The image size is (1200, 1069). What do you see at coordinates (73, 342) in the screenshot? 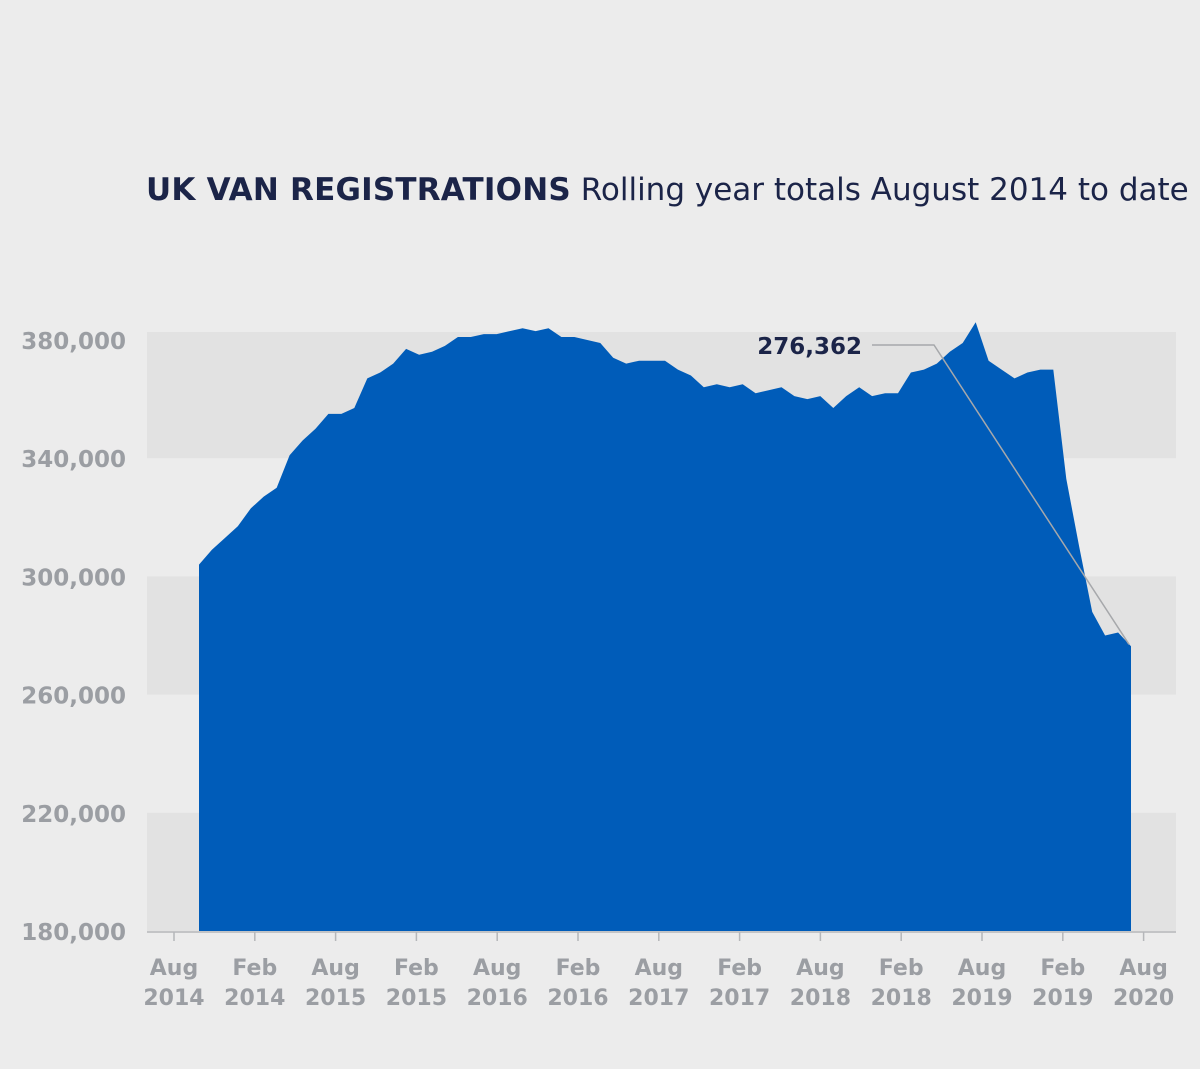
I see `y-tick-label: 380,000` at bounding box center [73, 342].